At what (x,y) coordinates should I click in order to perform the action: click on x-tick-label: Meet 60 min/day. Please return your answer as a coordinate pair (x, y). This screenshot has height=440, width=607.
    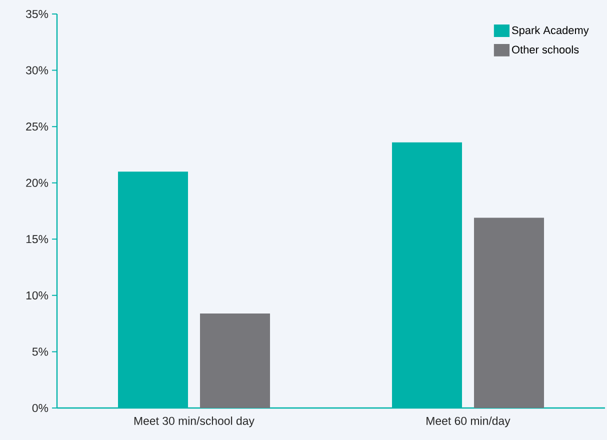
    Looking at the image, I should click on (468, 422).